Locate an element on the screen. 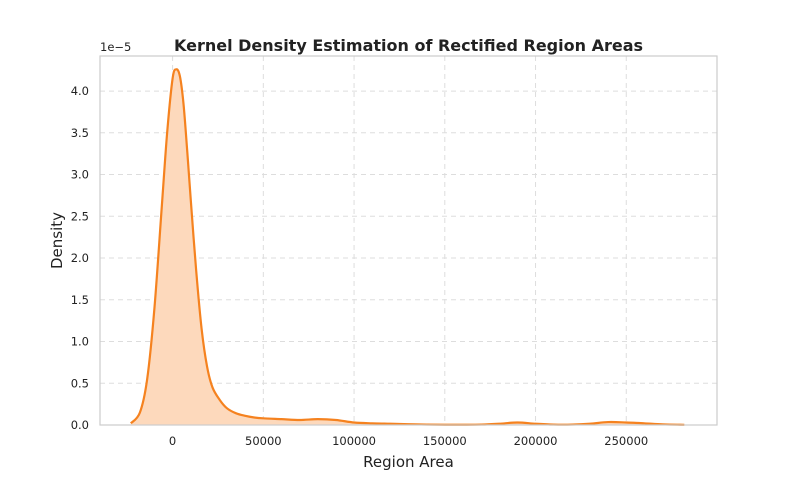 This screenshot has width=797, height=478. x-tick-label: 250000 is located at coordinates (626, 441).